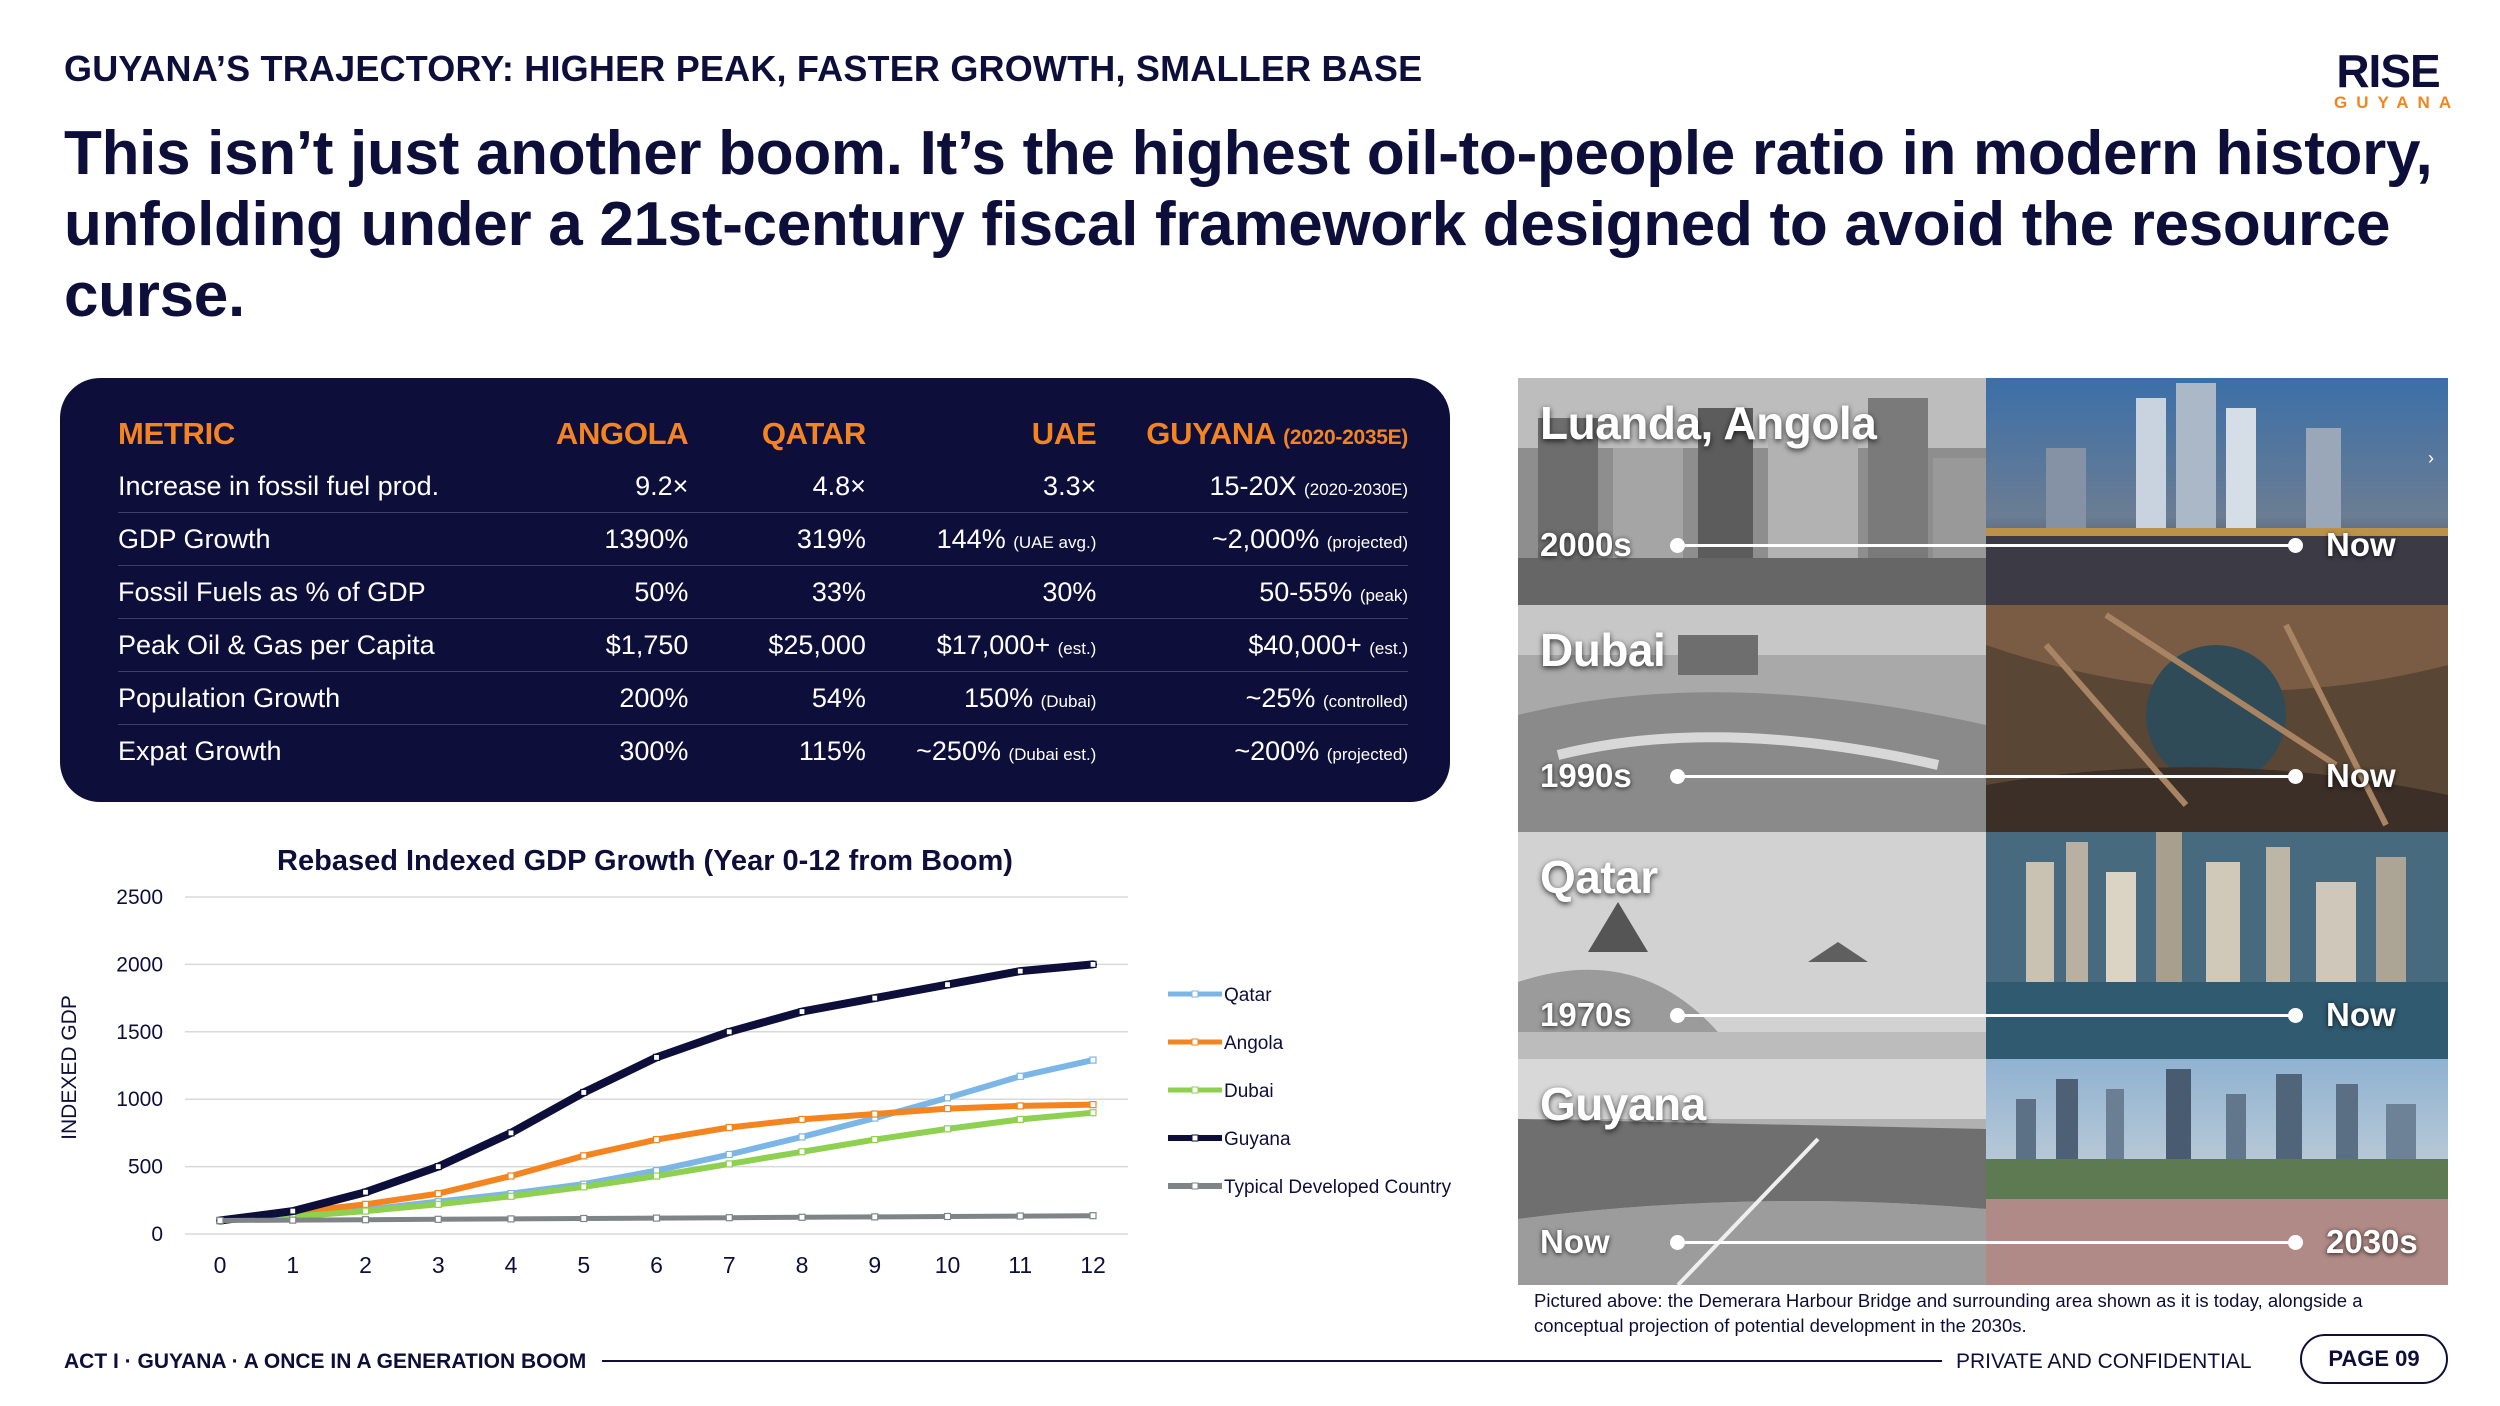 This screenshot has height=1406, width=2500. Describe the element at coordinates (777, 698) in the screenshot. I see `cell-qatar: 54%` at that location.